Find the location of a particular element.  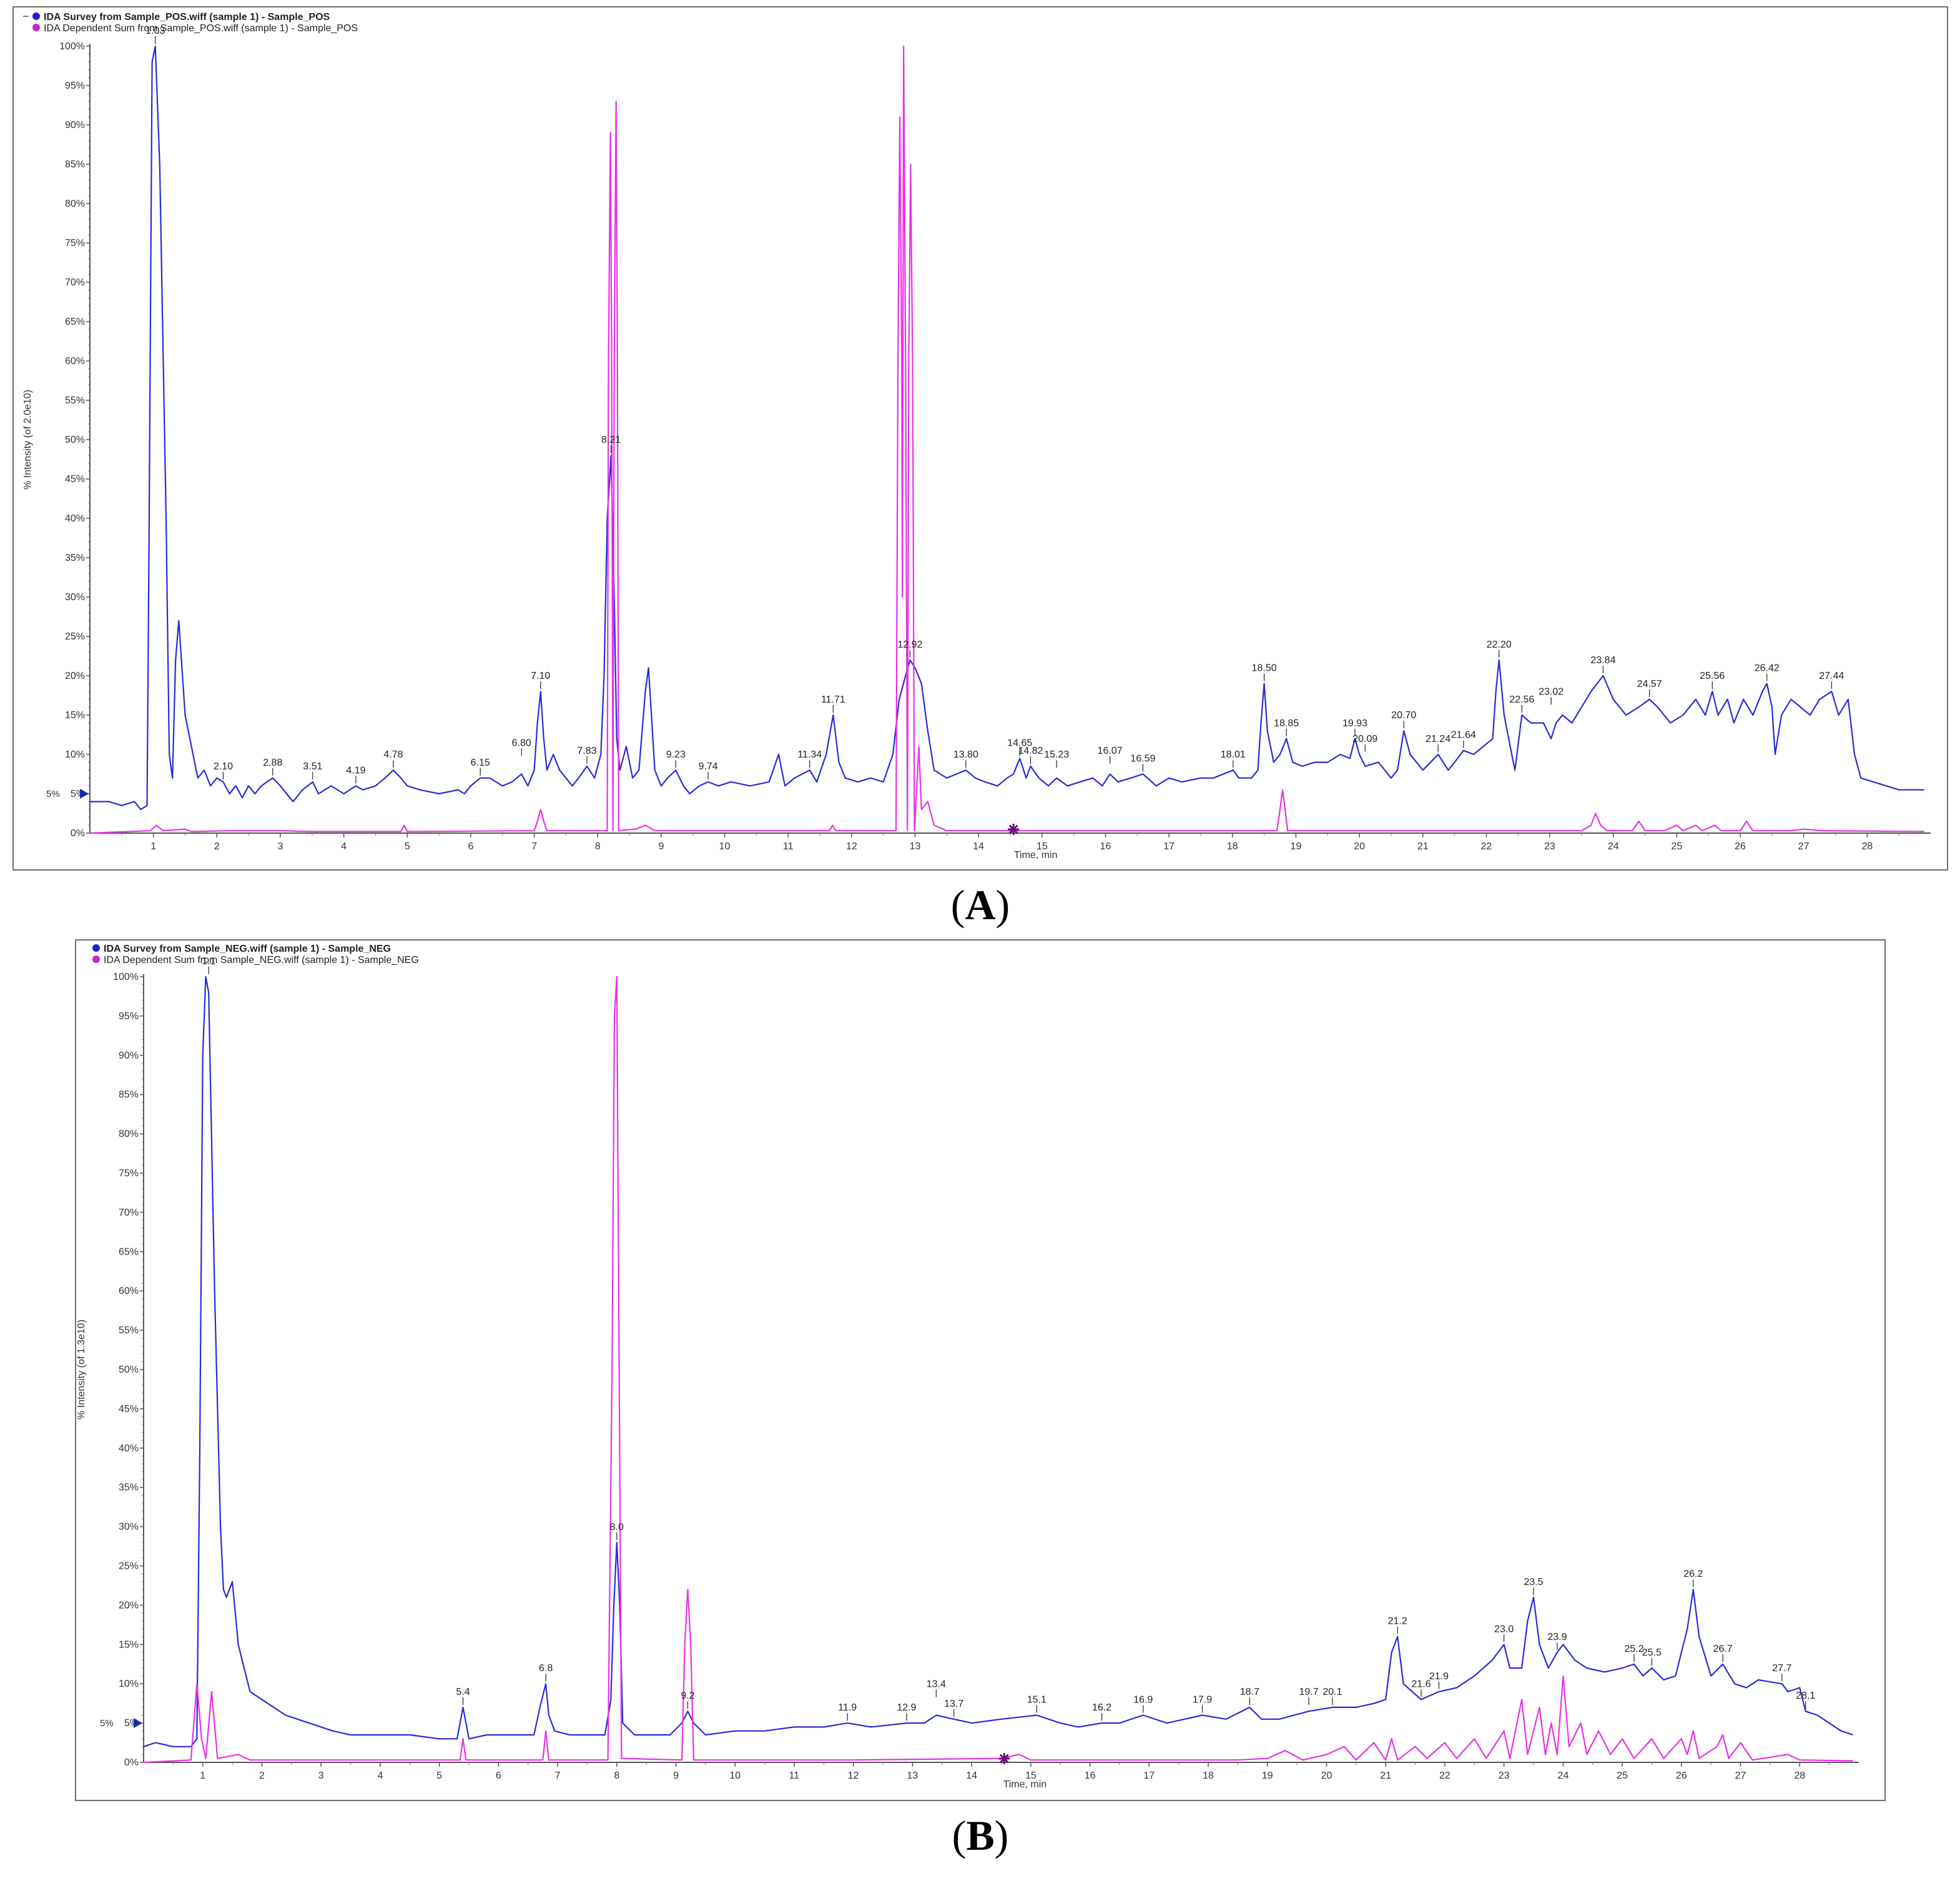

x-tick-label: 23 is located at coordinates (1504, 1775).